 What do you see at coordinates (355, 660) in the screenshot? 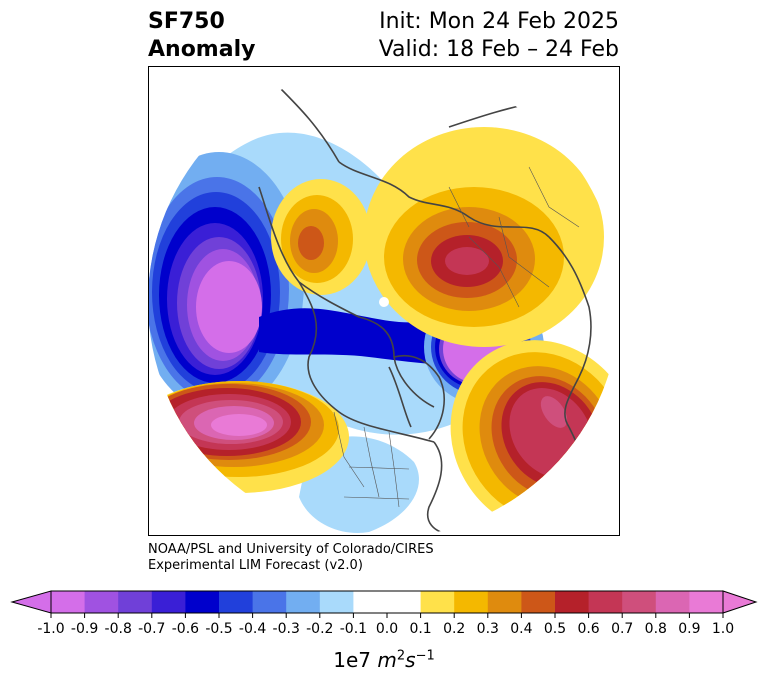
I see `unit-prefix: 1e7` at bounding box center [355, 660].